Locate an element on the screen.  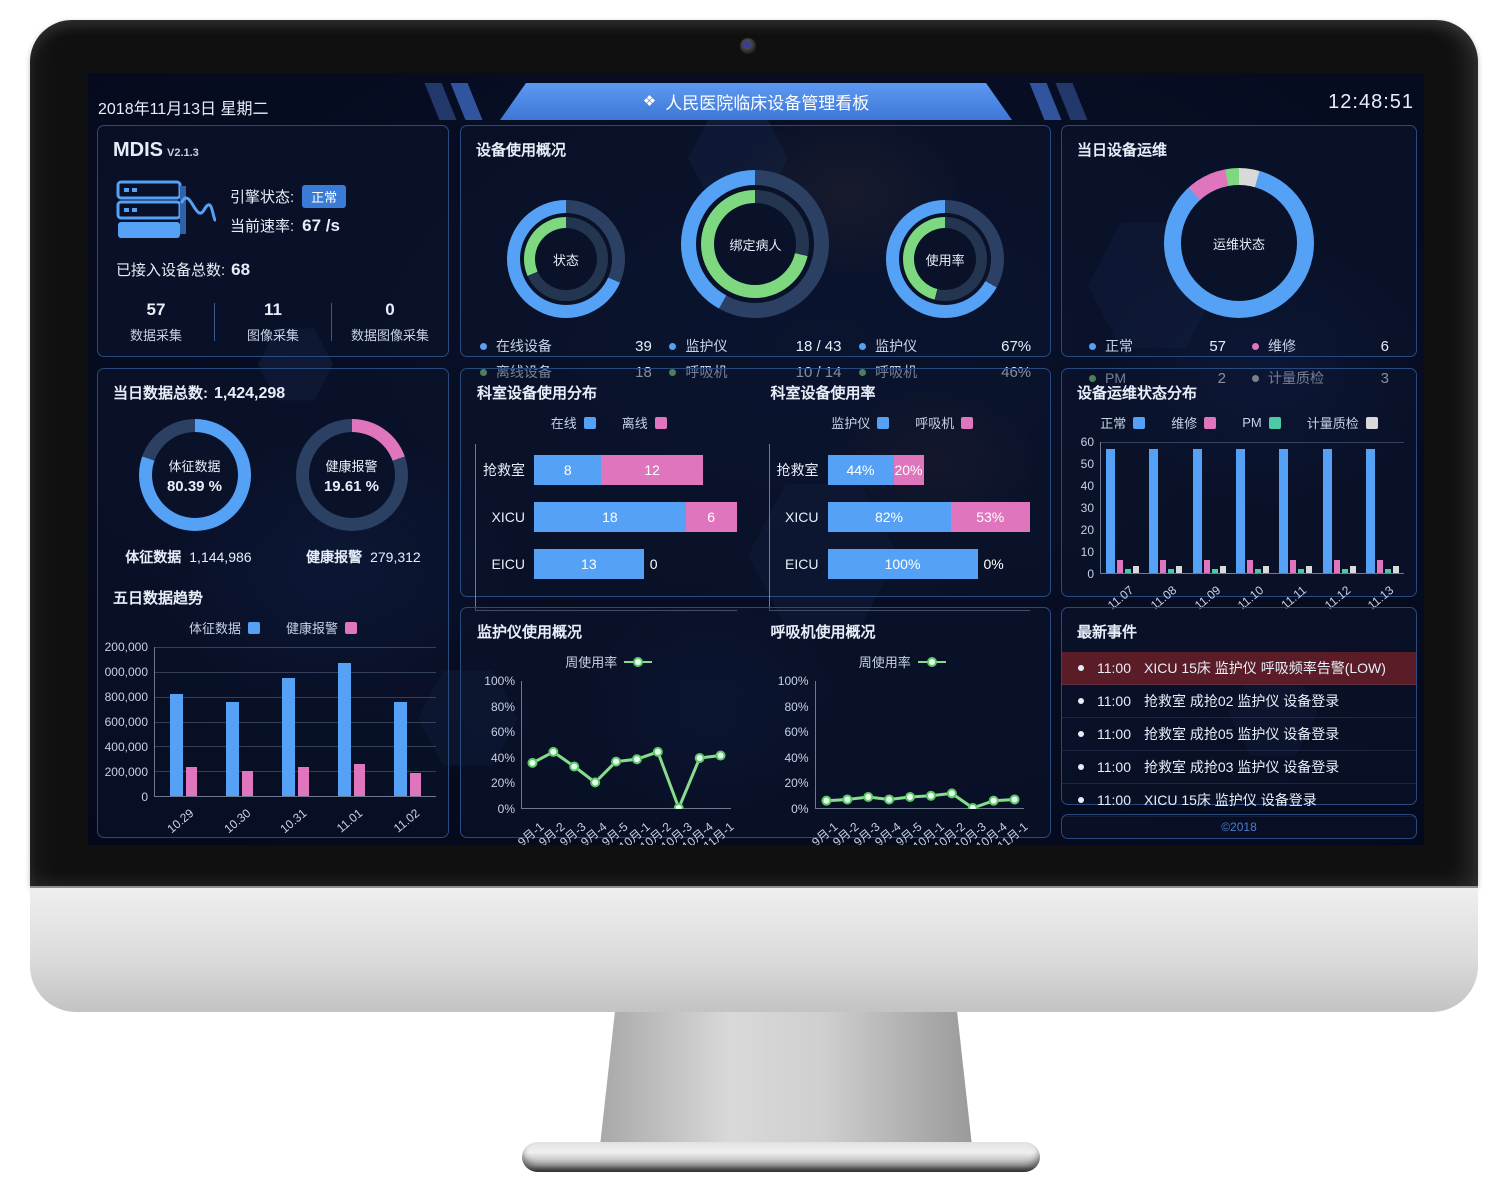
y-axis-tick: 1,000,000 is located at coordinates (126, 672).